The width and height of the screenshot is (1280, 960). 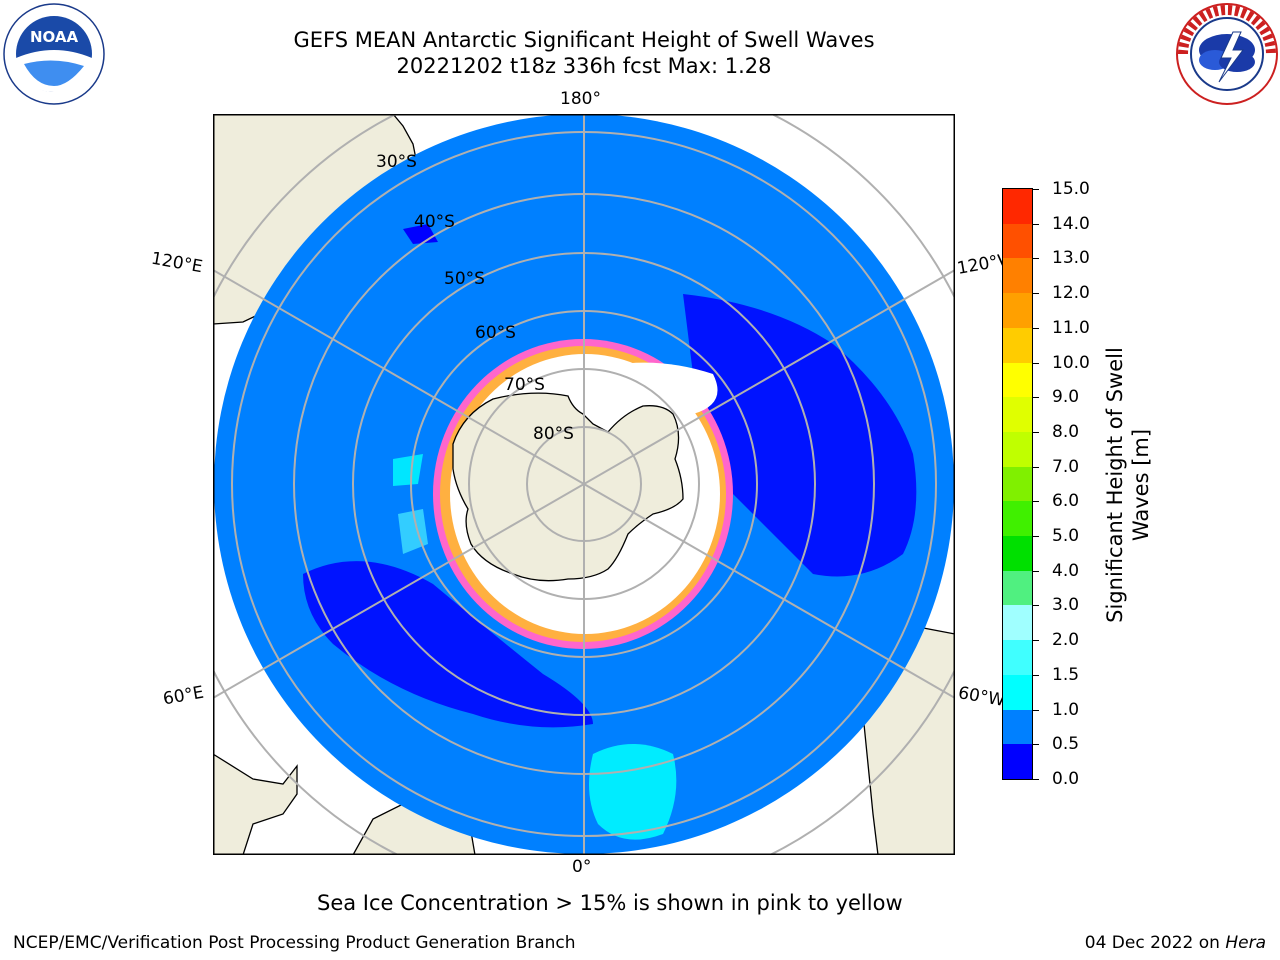 What do you see at coordinates (1066, 536) in the screenshot?
I see `colorbar-tick-label: 5.0` at bounding box center [1066, 536].